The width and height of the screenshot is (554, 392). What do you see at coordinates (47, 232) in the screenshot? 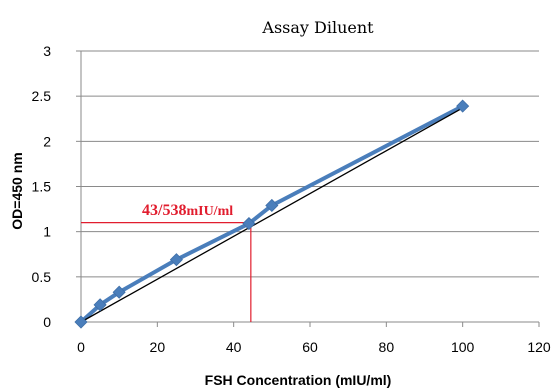
I see `y-tick-label: 1` at bounding box center [47, 232].